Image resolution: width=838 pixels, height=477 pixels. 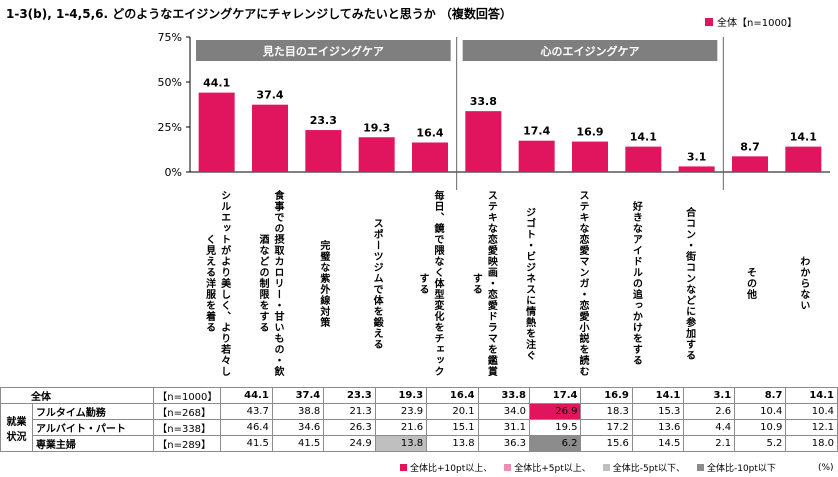 What do you see at coordinates (757, 23) in the screenshot?
I see `legend-label: 全体【n=1000】` at bounding box center [757, 23].